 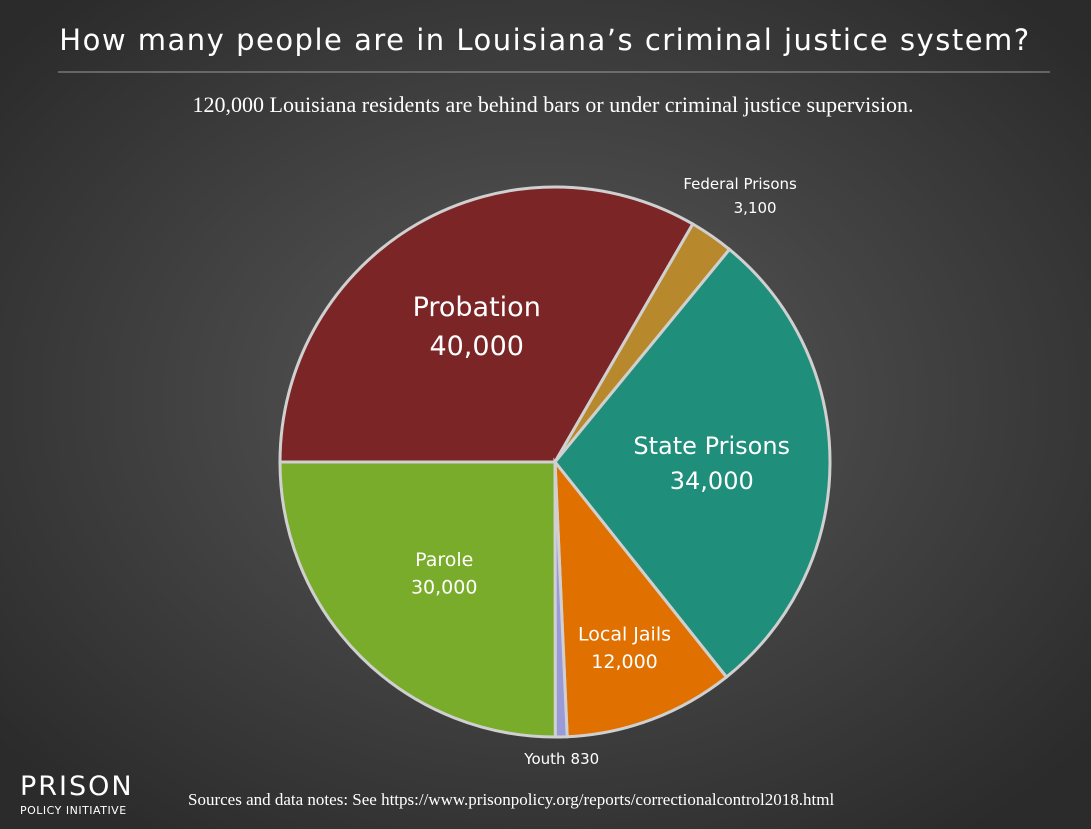 What do you see at coordinates (624, 634) in the screenshot?
I see `category-label: Local Jails` at bounding box center [624, 634].